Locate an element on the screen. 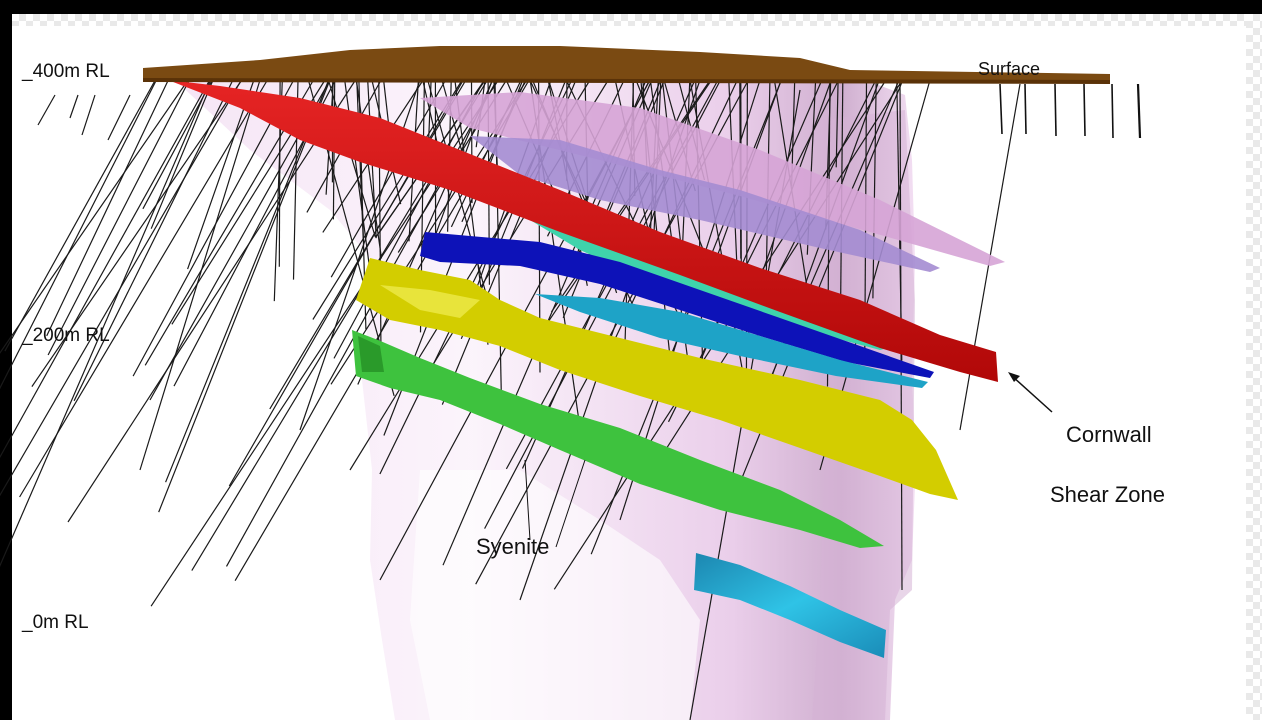 The width and height of the screenshot is (1262, 720). cyan-lode is located at coordinates (731, 341).